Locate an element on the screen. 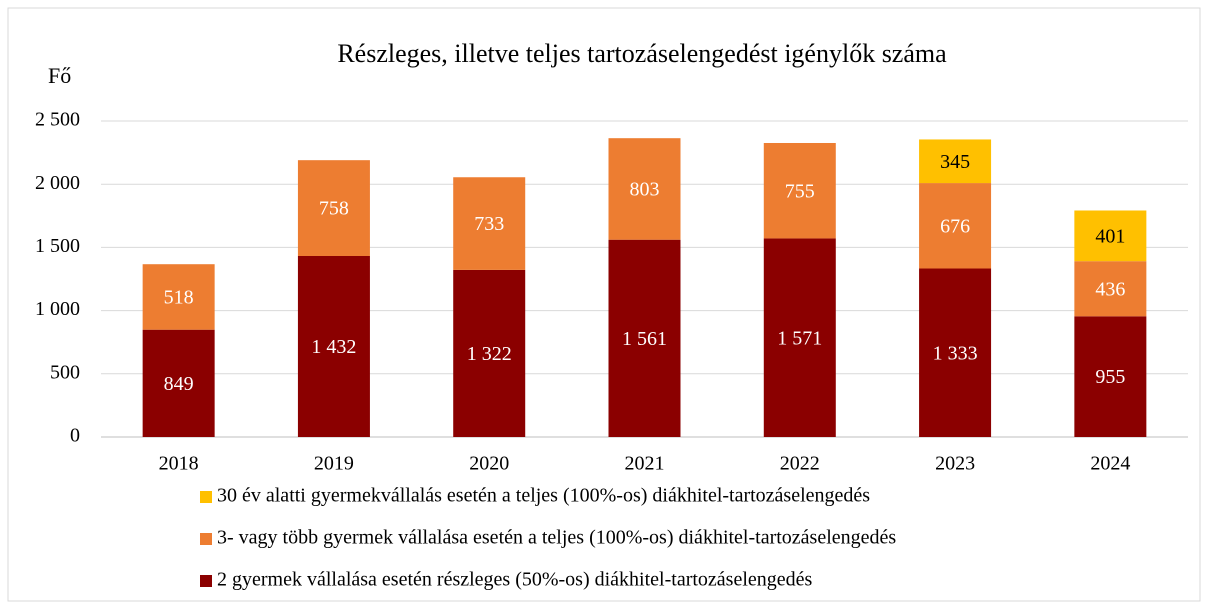  data-label: 758 is located at coordinates (334, 209).